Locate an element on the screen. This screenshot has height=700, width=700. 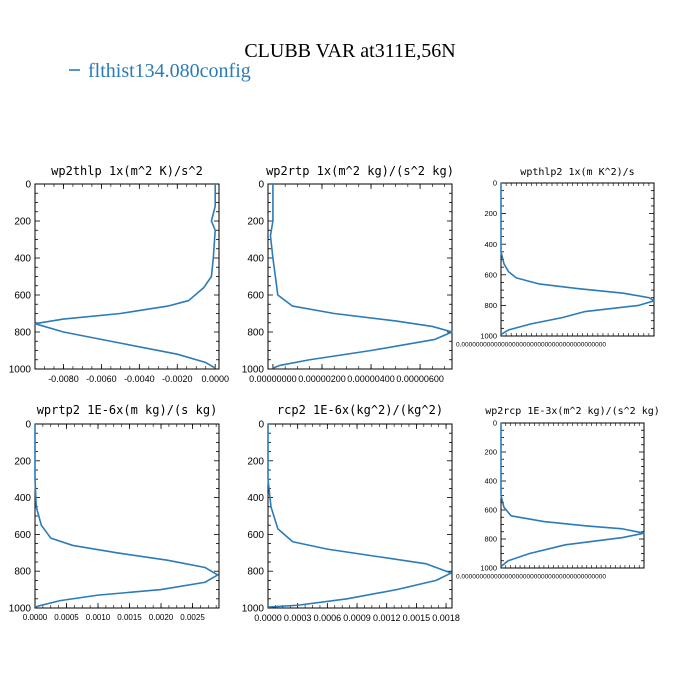
figure-title: CLUBB VAR at311E,56N is located at coordinates (349, 51).